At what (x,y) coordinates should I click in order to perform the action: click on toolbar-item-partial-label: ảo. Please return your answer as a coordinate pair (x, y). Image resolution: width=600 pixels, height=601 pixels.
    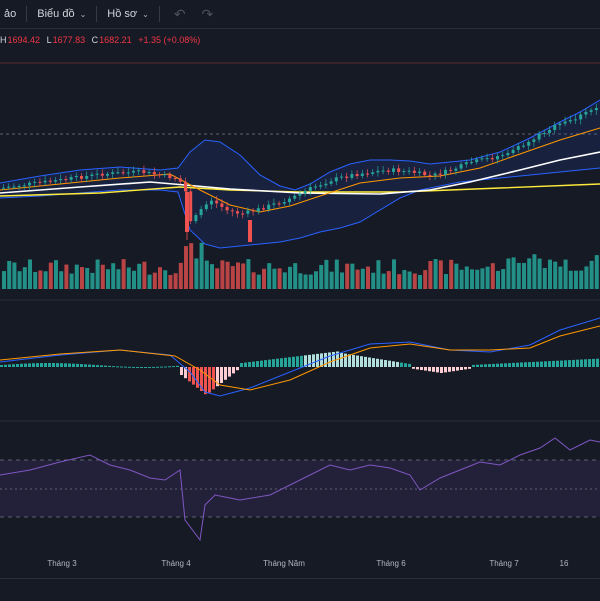
    Looking at the image, I should click on (10, 14).